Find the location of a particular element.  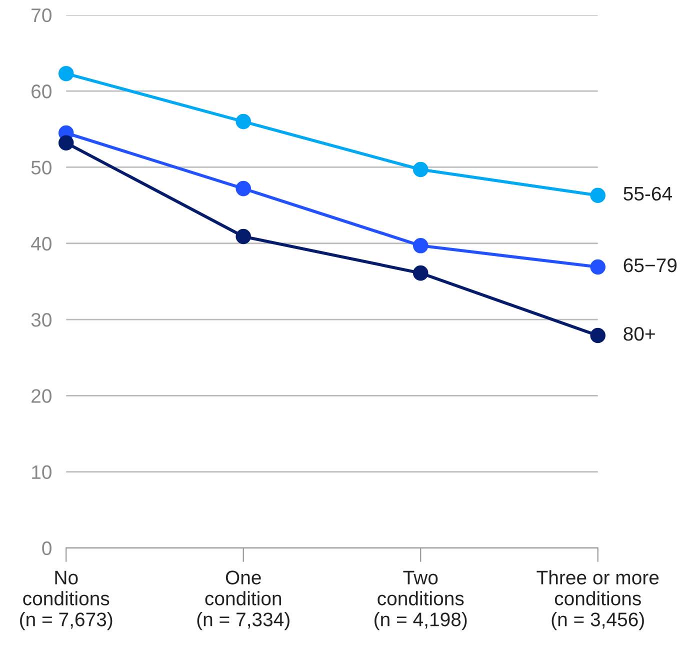

y-tick-label: 50 is located at coordinates (41, 167).